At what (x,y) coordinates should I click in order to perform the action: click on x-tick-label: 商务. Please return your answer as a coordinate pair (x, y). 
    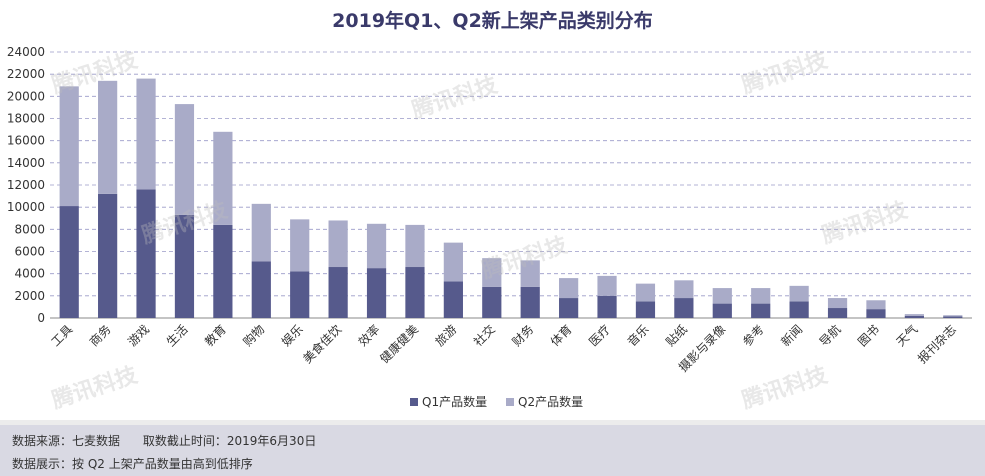
    Looking at the image, I should click on (100, 336).